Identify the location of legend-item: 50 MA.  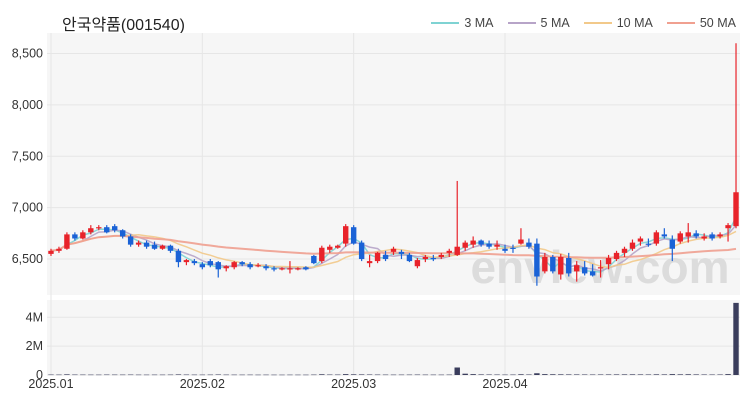
(701, 23).